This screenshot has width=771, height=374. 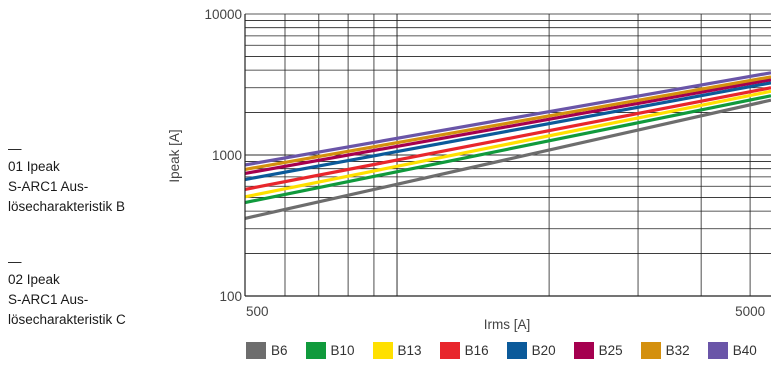 What do you see at coordinates (223, 14) in the screenshot?
I see `y-tick-label: 10000` at bounding box center [223, 14].